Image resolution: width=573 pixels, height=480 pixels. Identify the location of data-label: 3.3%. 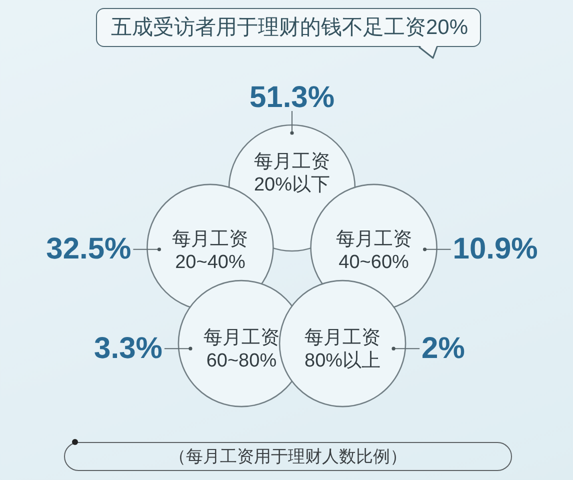
(128, 348).